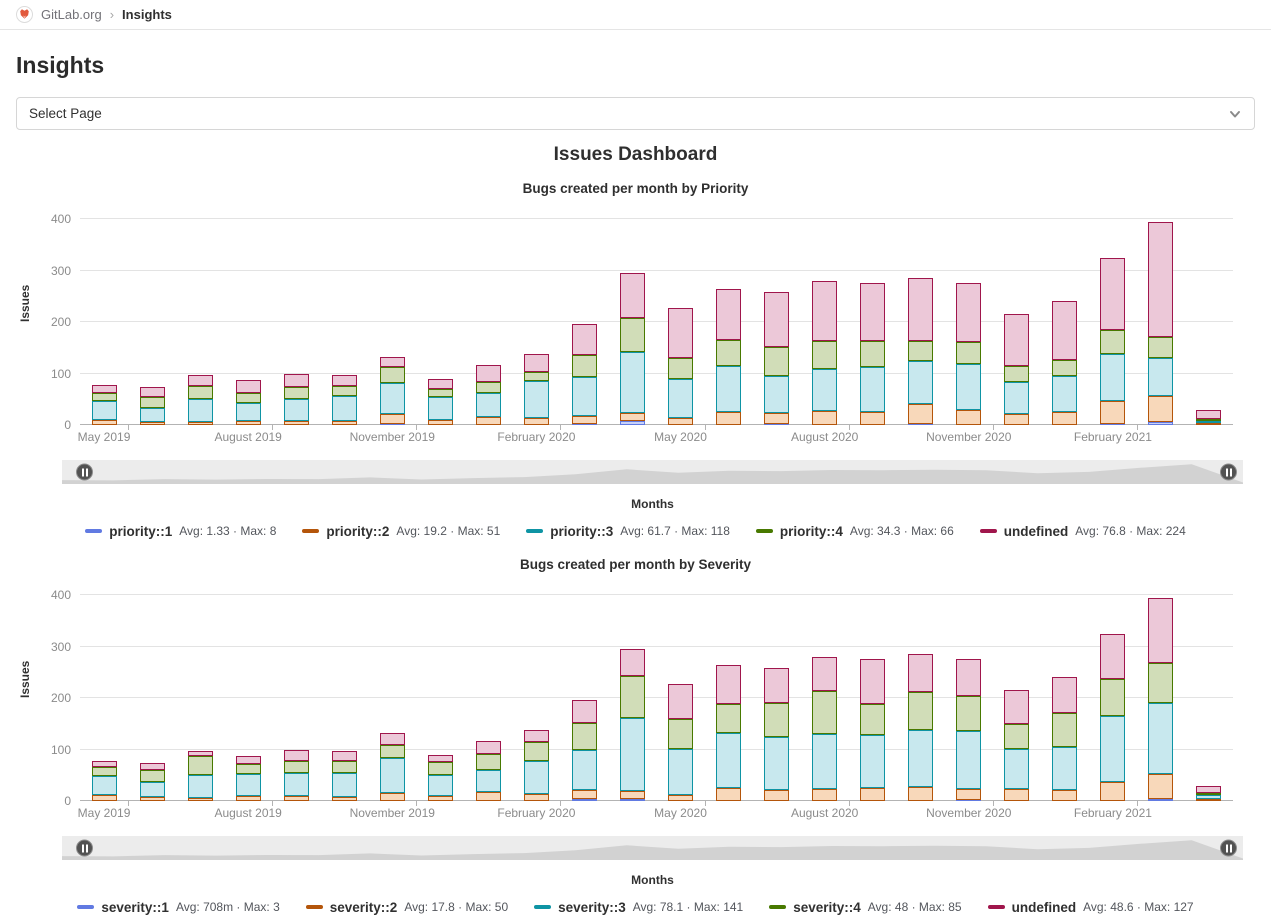  Describe the element at coordinates (406, 907) in the screenshot. I see `legend-item-severity::2: severity::2 Avg: 17.8 · Max: 50` at that location.